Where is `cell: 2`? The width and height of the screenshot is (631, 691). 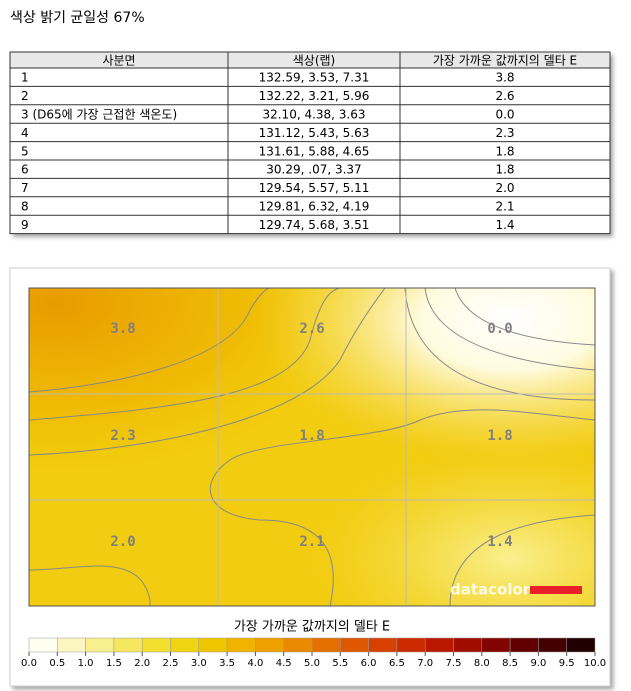 cell: 2 is located at coordinates (25, 96).